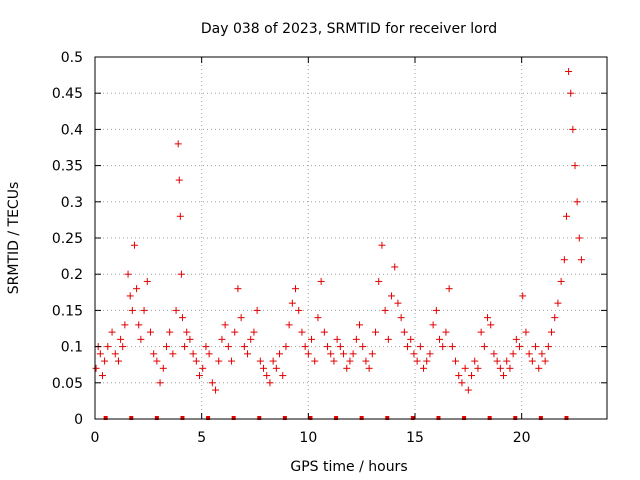 This screenshot has width=640, height=480. Describe the element at coordinates (67, 239) in the screenshot. I see `y-tick-labels: 0 0.05 0.1 0.15 0.2 0.25 0.3 0.35 0.4 0.45 0.5` at that location.